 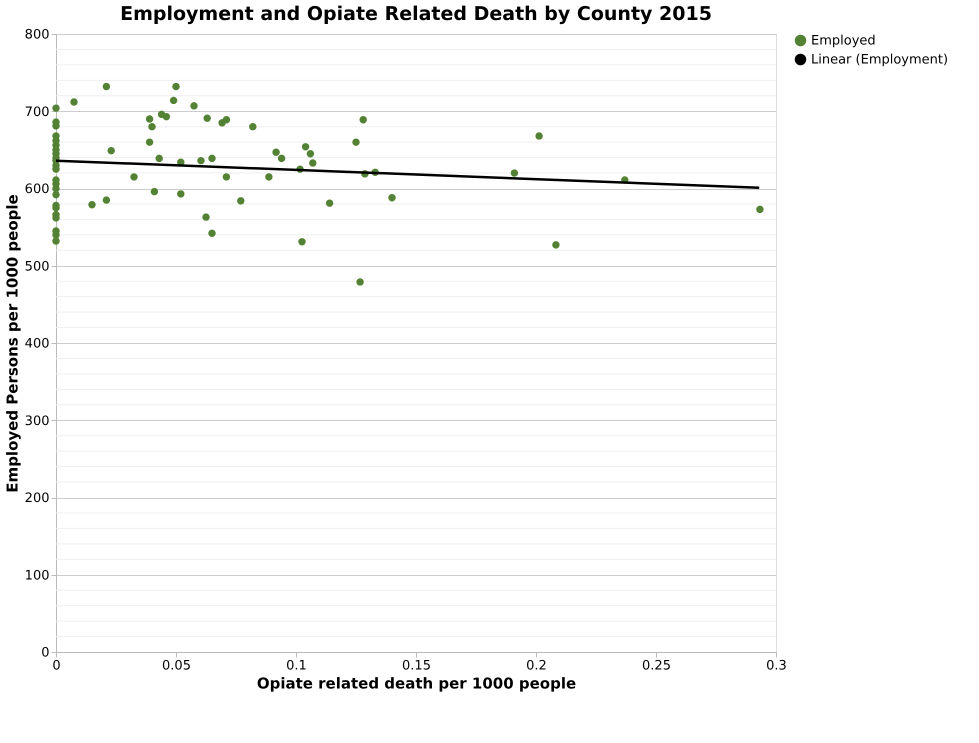 What do you see at coordinates (37, 189) in the screenshot?
I see `y-tick-label: 600` at bounding box center [37, 189].